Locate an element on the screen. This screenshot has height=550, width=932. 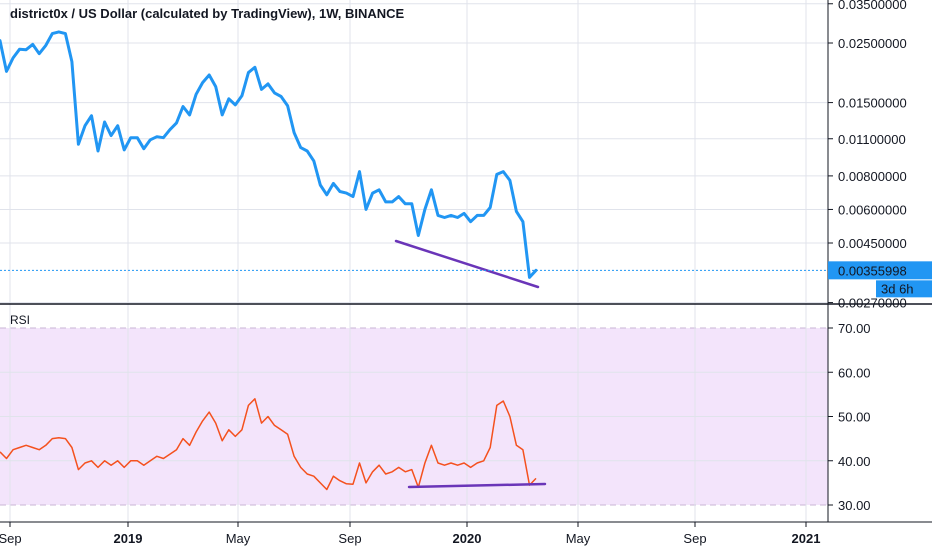
price-support-trendline is located at coordinates (467, 264).